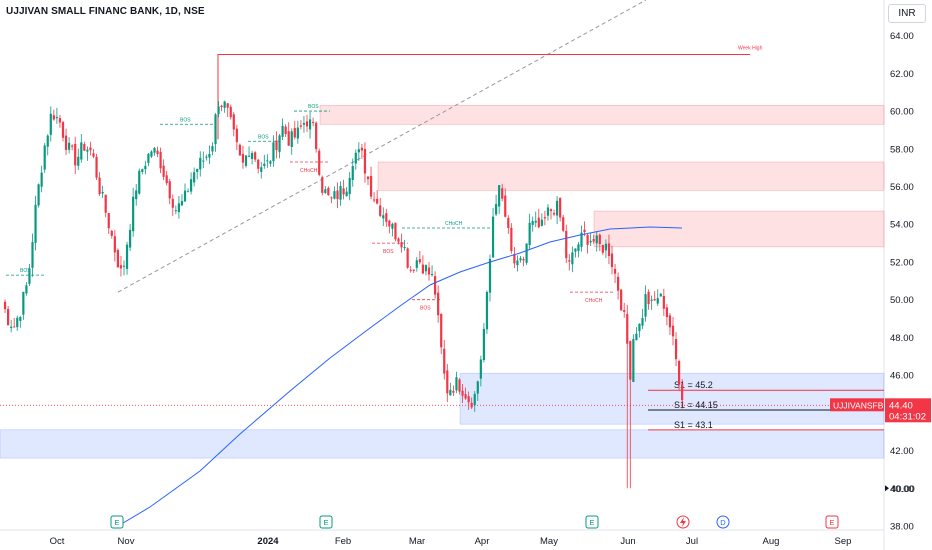 Image resolution: width=932 pixels, height=550 pixels. Describe the element at coordinates (902, 187) in the screenshot. I see `y-tick-label: 56.00` at that location.